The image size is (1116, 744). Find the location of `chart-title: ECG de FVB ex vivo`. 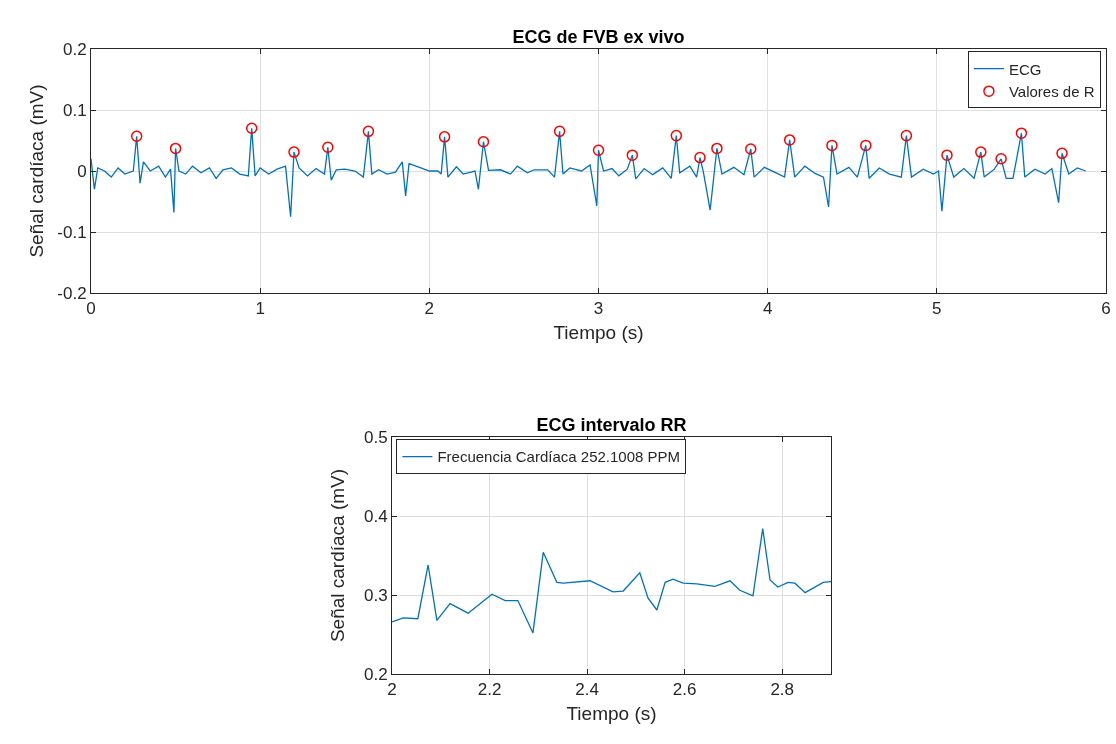

chart-title: ECG de FVB ex vivo is located at coordinates (598, 37).